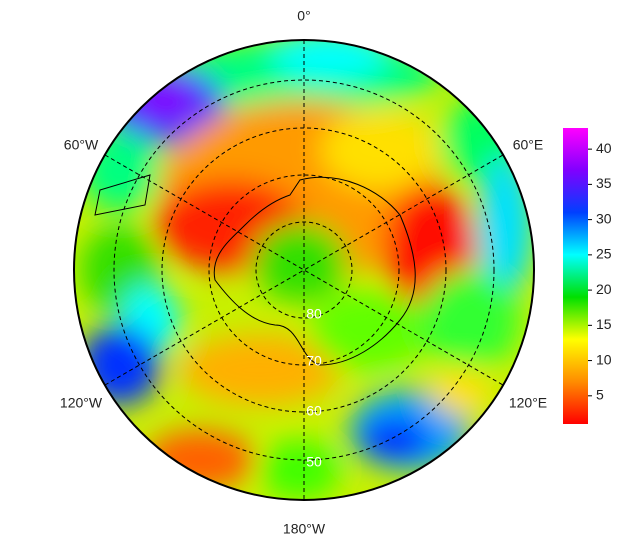 Image resolution: width=625 pixels, height=557 pixels. Describe the element at coordinates (303, 16) in the screenshot. I see `longitude-label: 0°` at that location.